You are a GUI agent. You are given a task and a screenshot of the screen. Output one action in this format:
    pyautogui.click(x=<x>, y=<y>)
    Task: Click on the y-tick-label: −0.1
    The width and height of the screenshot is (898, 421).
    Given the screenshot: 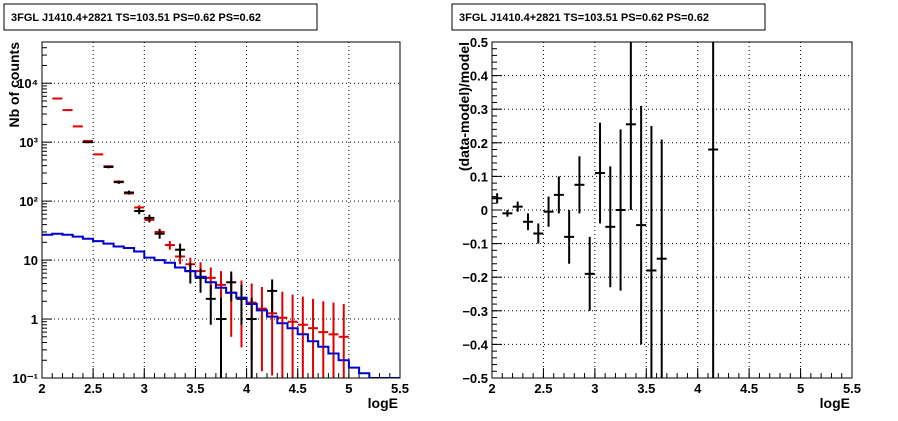 What is the action you would take?
    pyautogui.click(x=475, y=244)
    